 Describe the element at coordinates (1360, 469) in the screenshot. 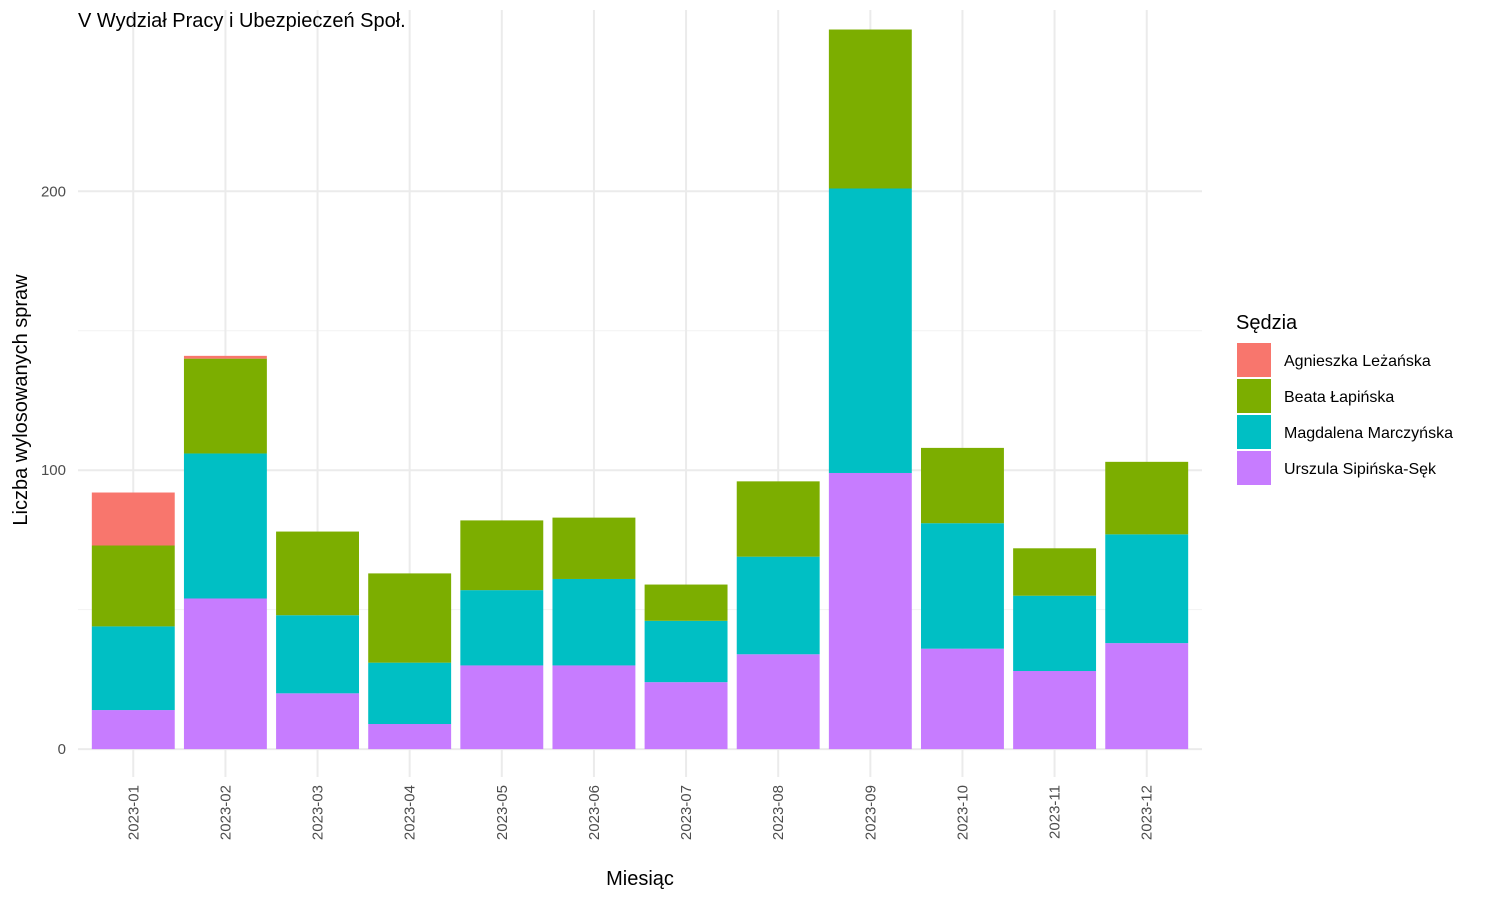

I see `legend-label: Urszula Sipińska-Sęk` at that location.